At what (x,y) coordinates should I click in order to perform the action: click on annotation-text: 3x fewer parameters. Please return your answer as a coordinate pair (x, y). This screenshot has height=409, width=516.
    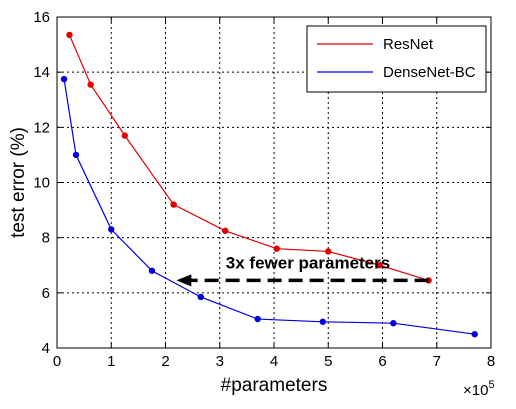
    Looking at the image, I should click on (308, 262).